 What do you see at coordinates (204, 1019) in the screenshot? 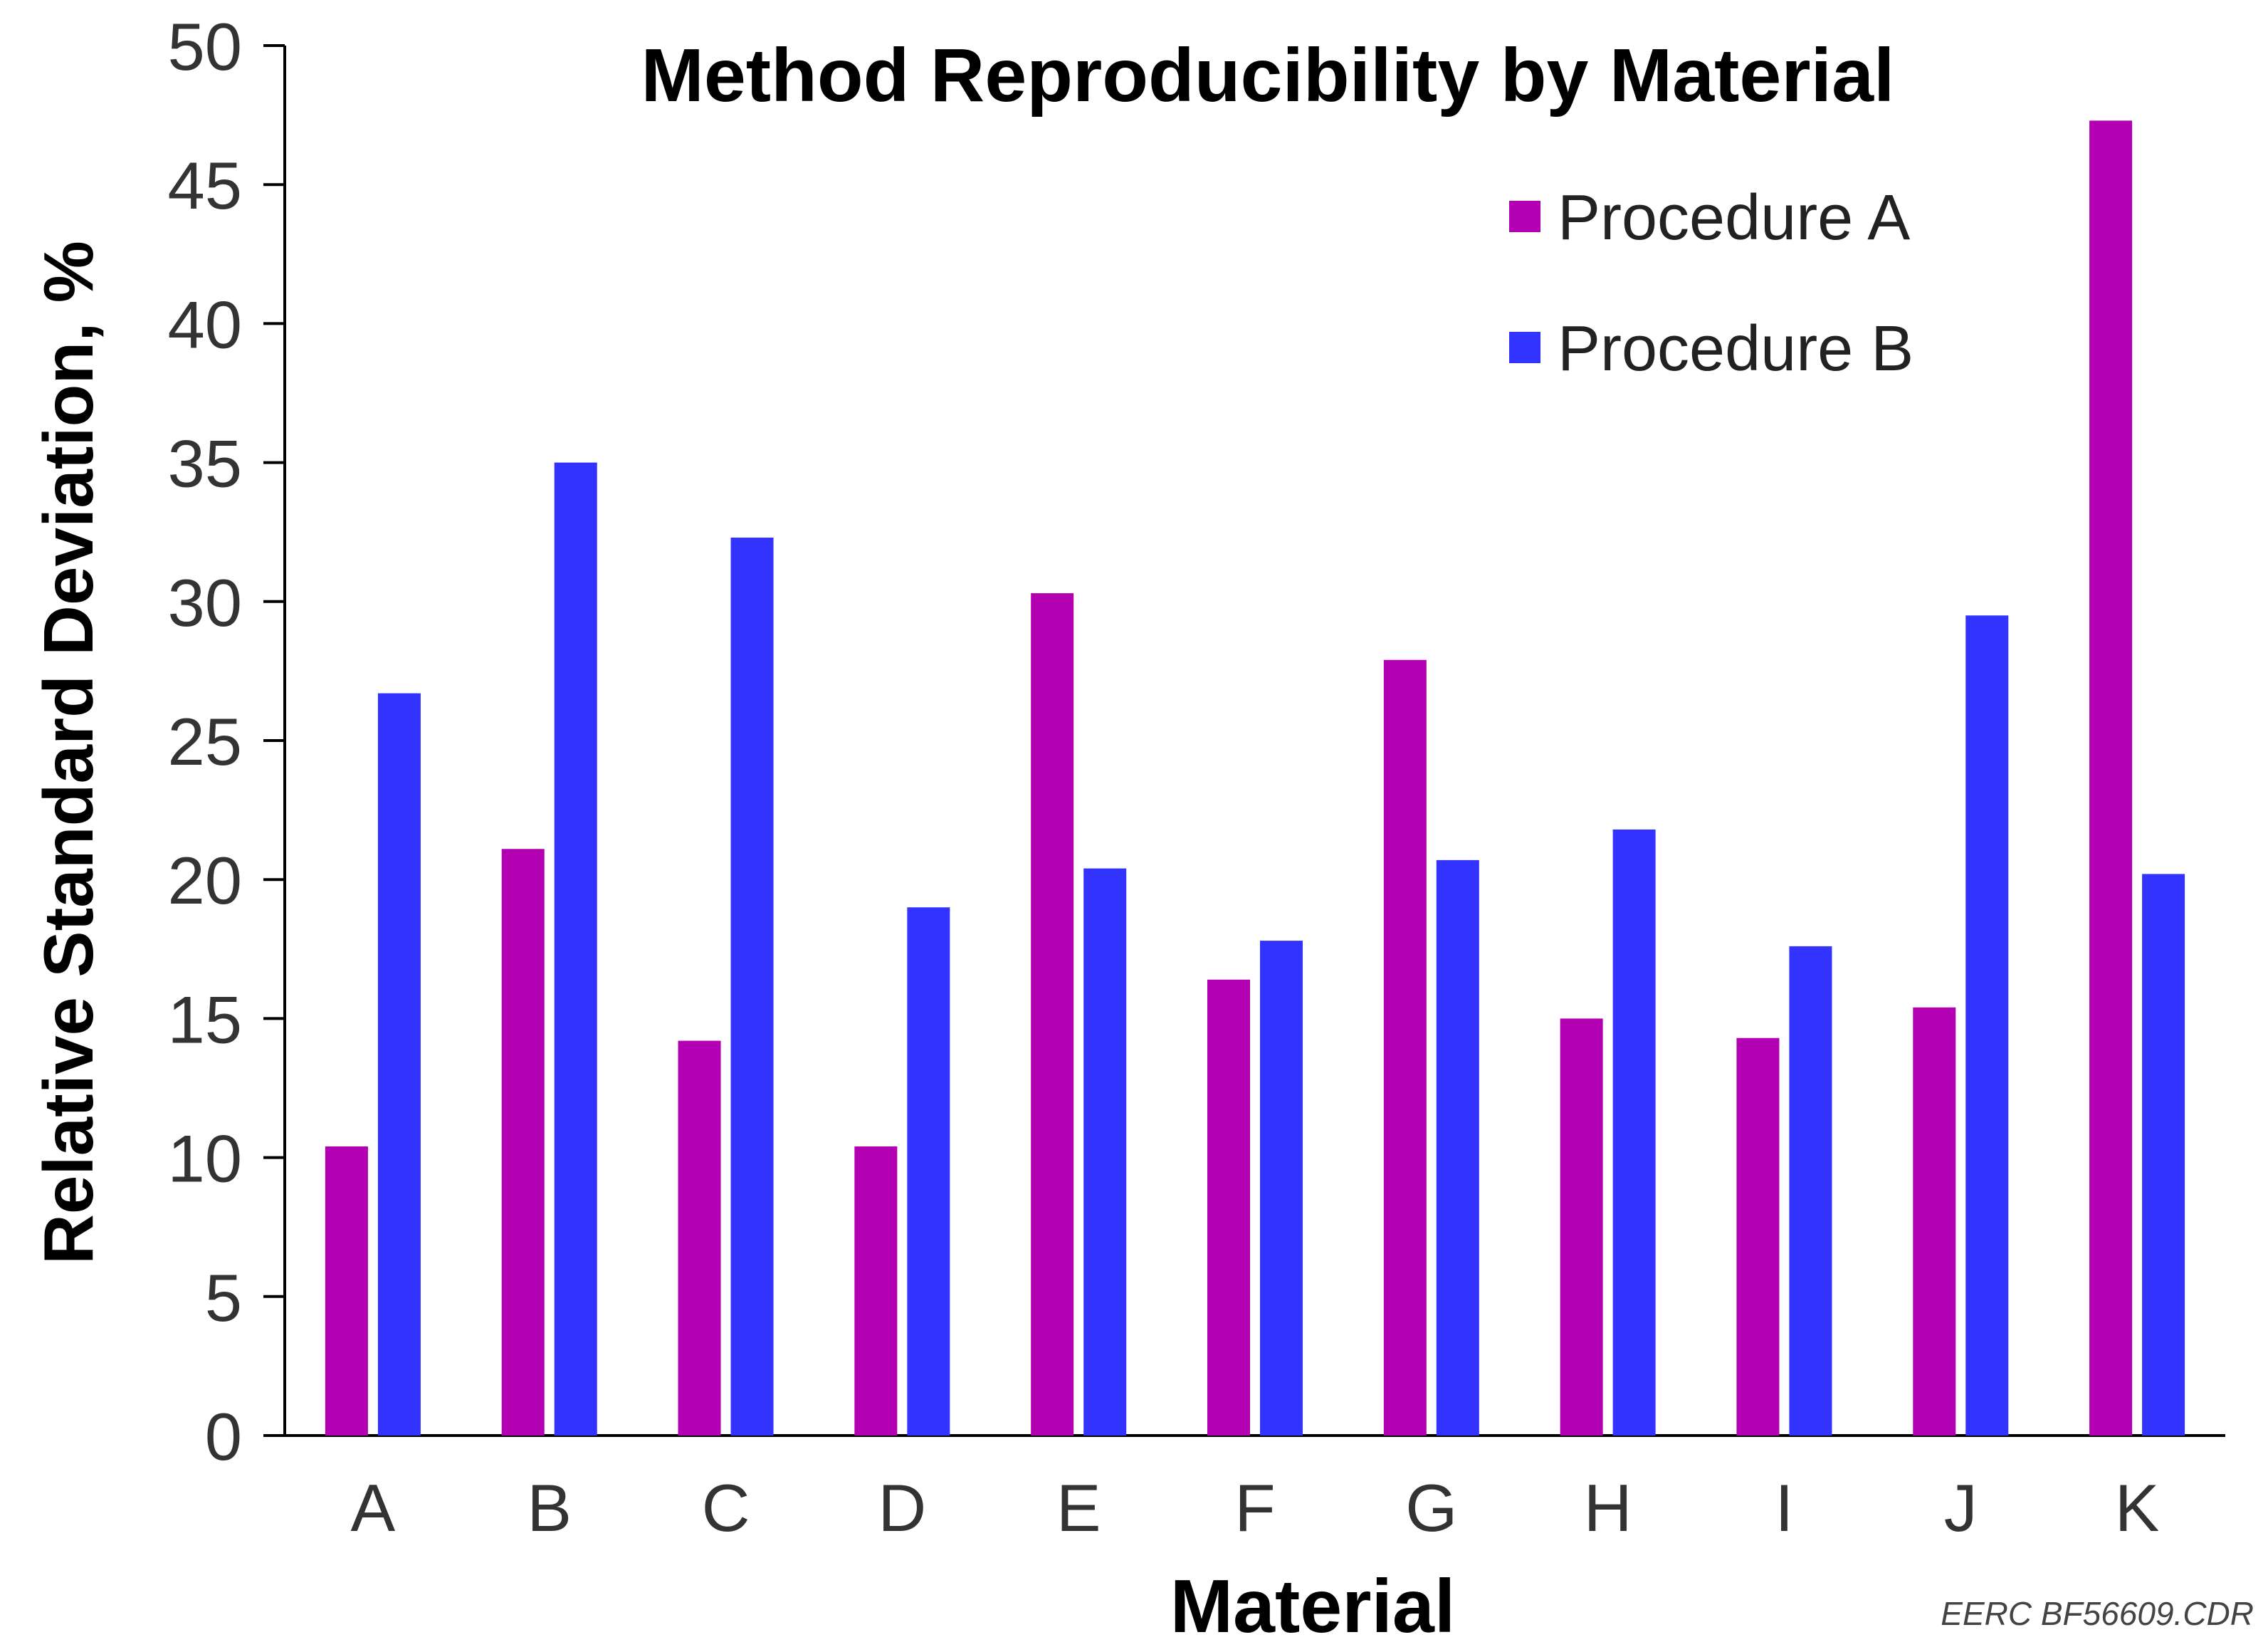
I see `y-tick-label: 15` at bounding box center [204, 1019].